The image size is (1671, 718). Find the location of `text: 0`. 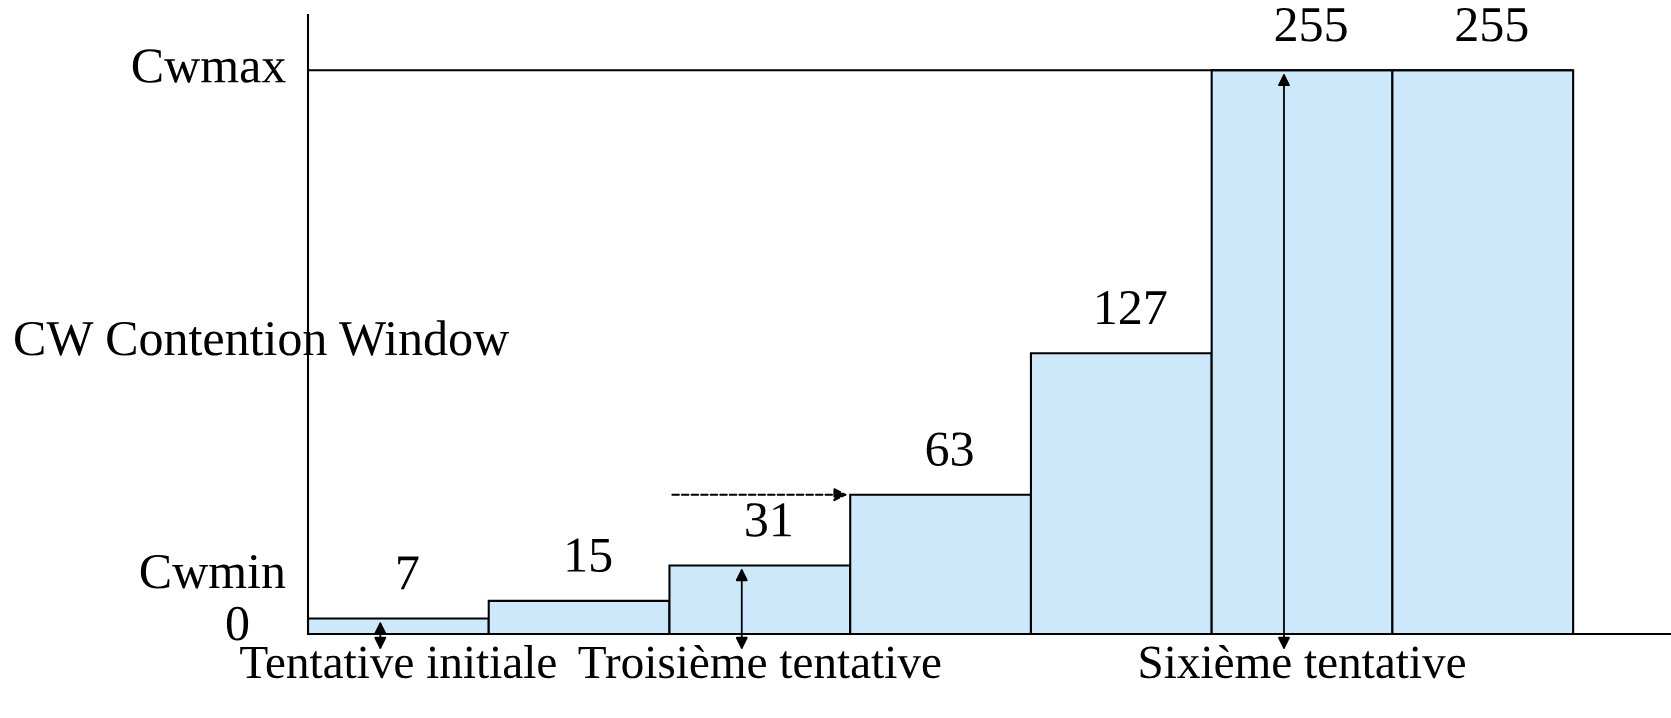

text: 0 is located at coordinates (237, 623).